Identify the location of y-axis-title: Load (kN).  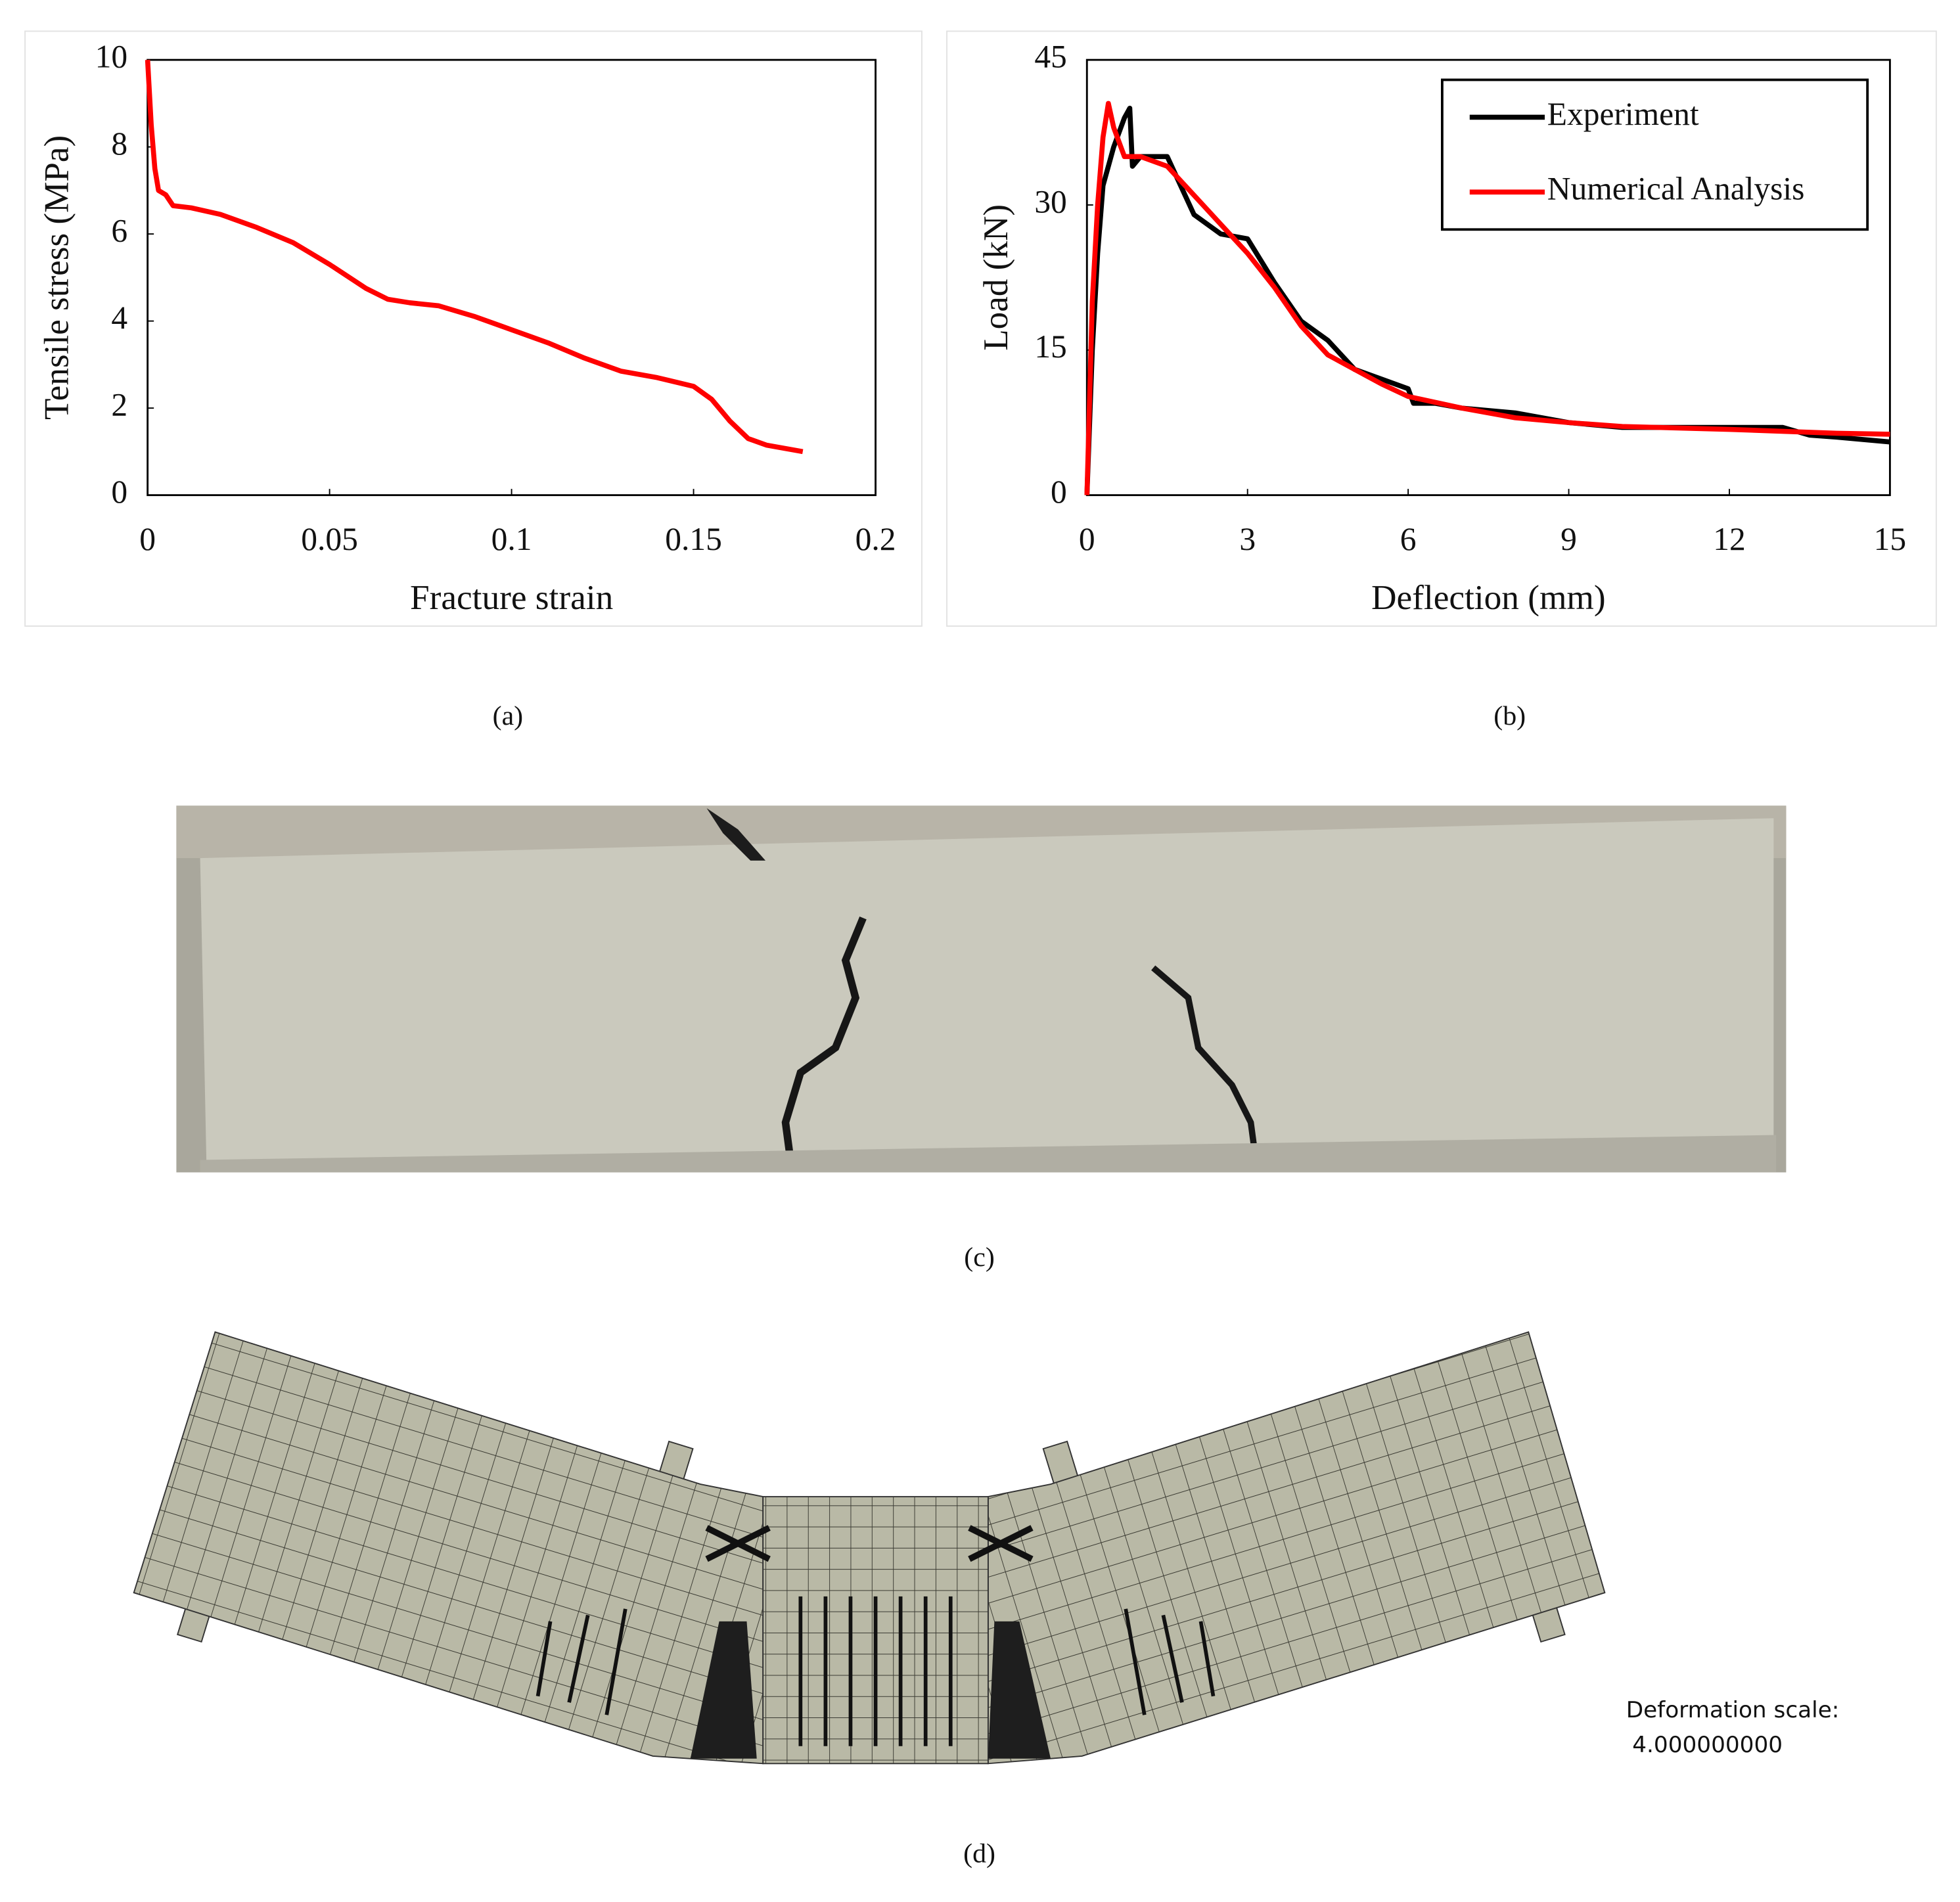
(995, 277).